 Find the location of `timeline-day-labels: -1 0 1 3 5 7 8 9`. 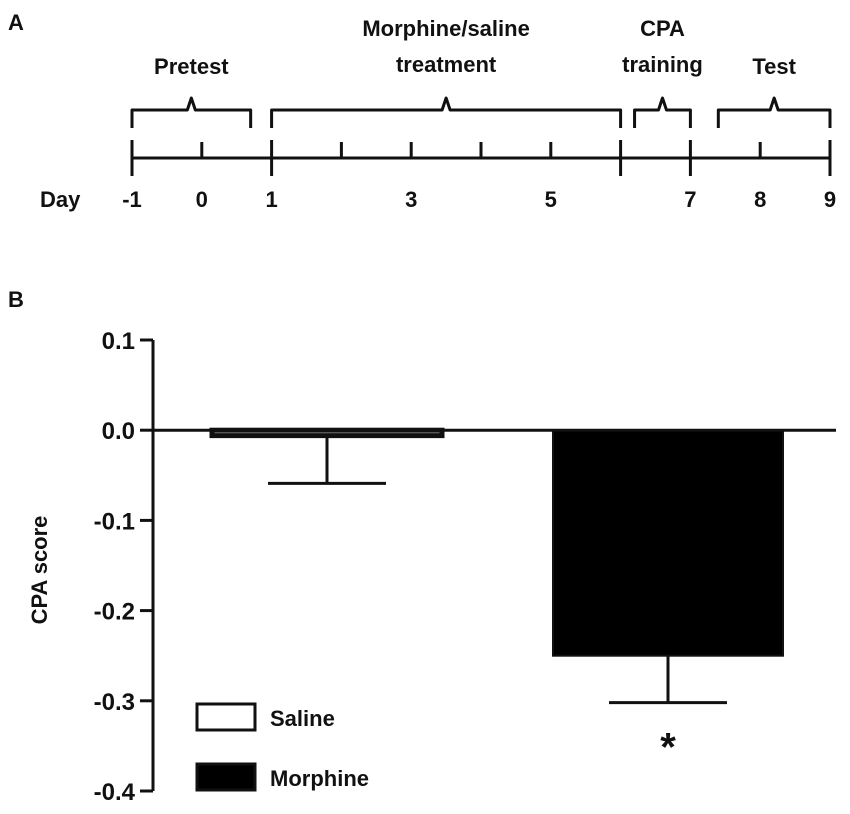

timeline-day-labels: -1 0 1 3 5 7 8 9 is located at coordinates (479, 199).